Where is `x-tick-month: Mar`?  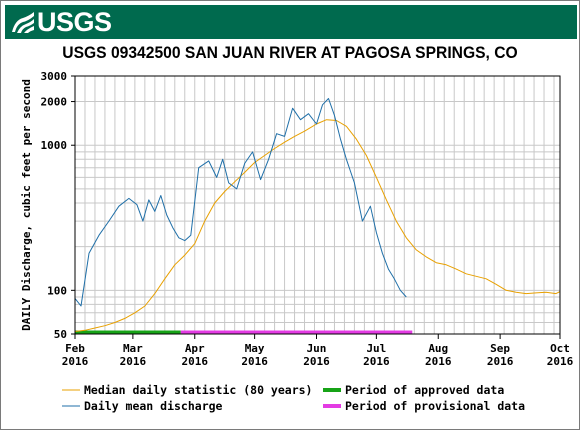
x-tick-month: Mar is located at coordinates (133, 348).